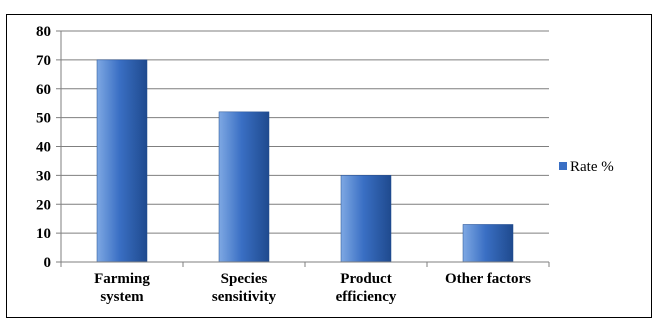 The height and width of the screenshot is (320, 654). I want to click on x-category-label: Species, so click(244, 279).